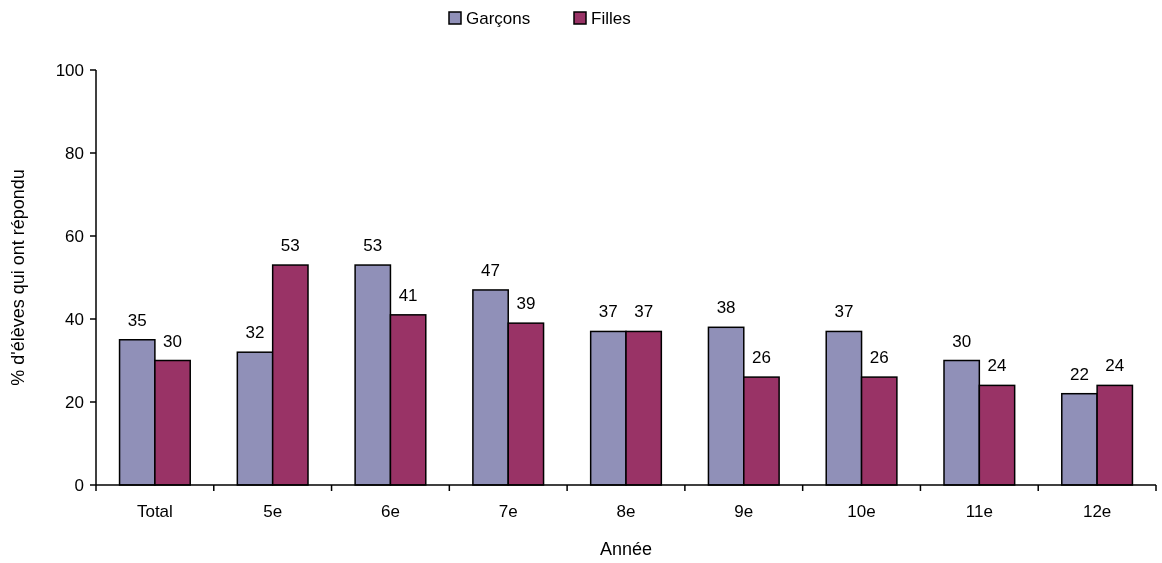 The width and height of the screenshot is (1162, 563). I want to click on x-axis-title: Année, so click(626, 549).